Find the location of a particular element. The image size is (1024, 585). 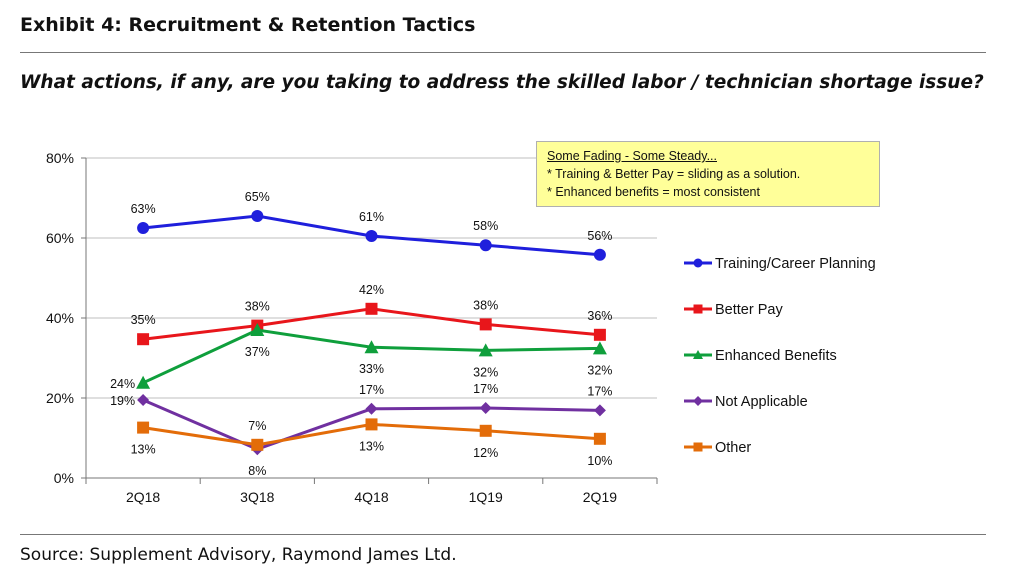

y-tick-label: 60% is located at coordinates (60, 238).